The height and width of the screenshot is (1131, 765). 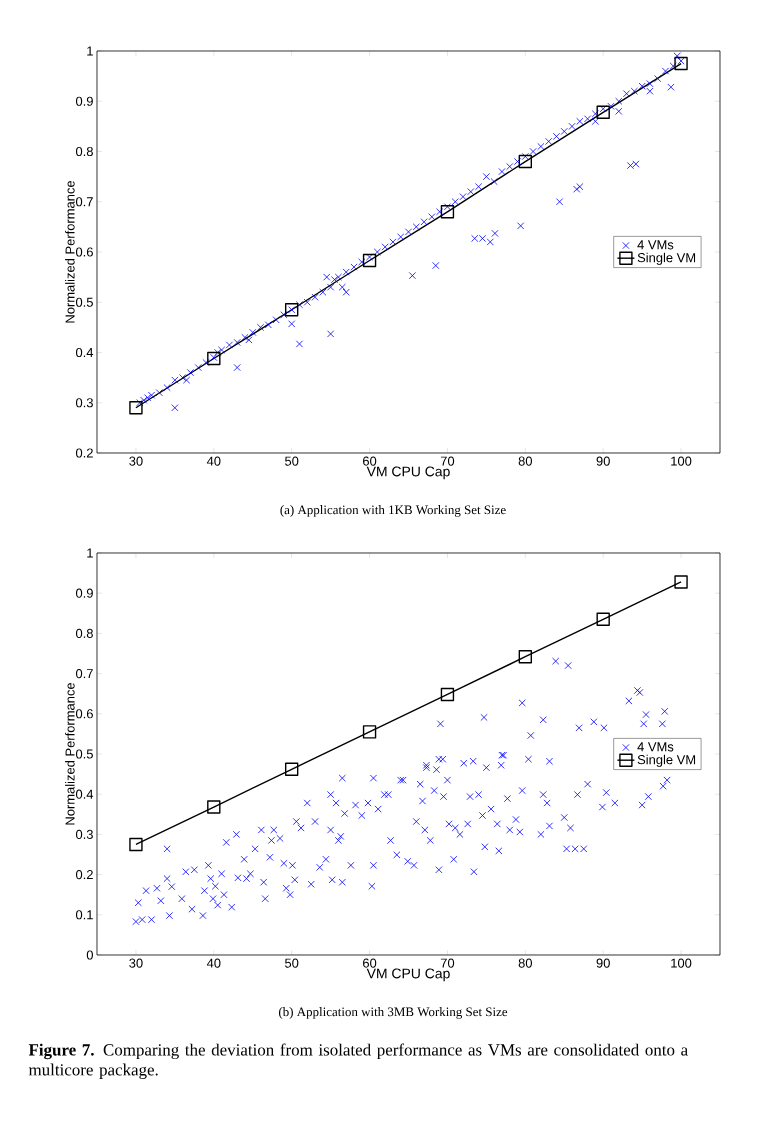 I want to click on text: Figure 7. Comparing the deviation from isolated performance as VMs are consolidated onto a multicore package., so click(x=358, y=1061).